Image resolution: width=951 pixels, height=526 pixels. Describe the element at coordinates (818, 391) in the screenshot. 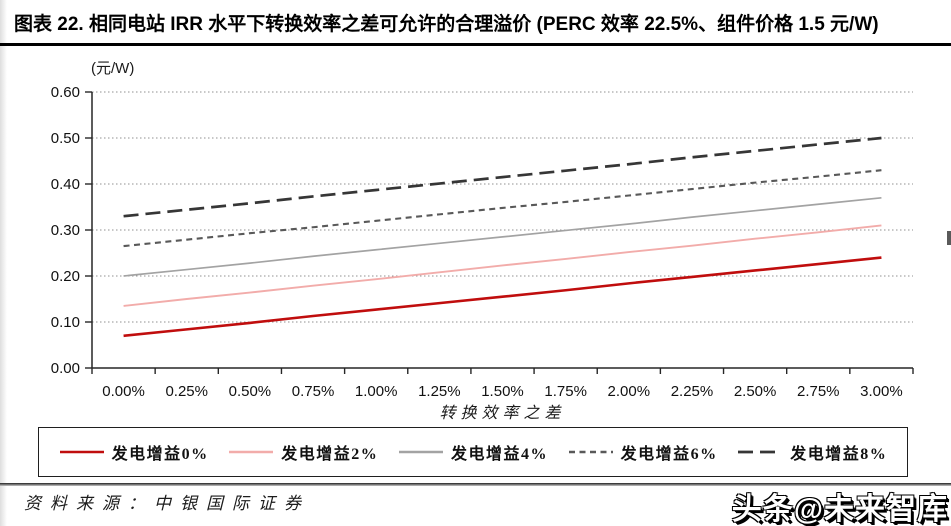

I see `x-tick-label: 2.75%` at that location.